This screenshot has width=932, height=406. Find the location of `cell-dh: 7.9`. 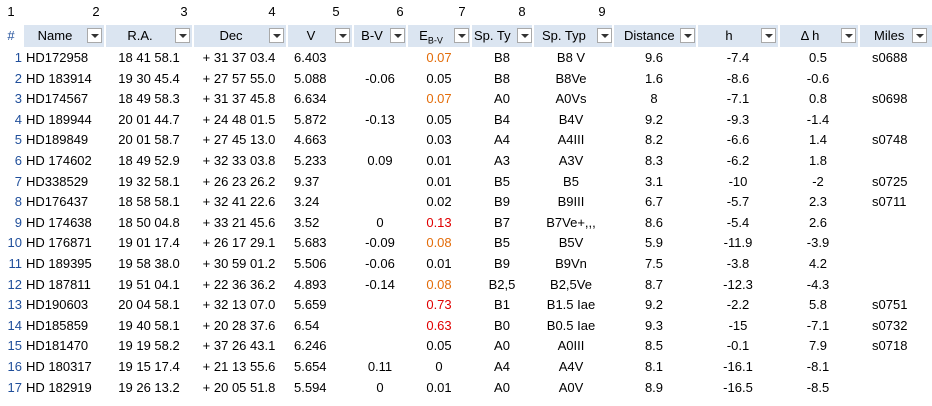

cell-dh: 7.9 is located at coordinates (818, 346).